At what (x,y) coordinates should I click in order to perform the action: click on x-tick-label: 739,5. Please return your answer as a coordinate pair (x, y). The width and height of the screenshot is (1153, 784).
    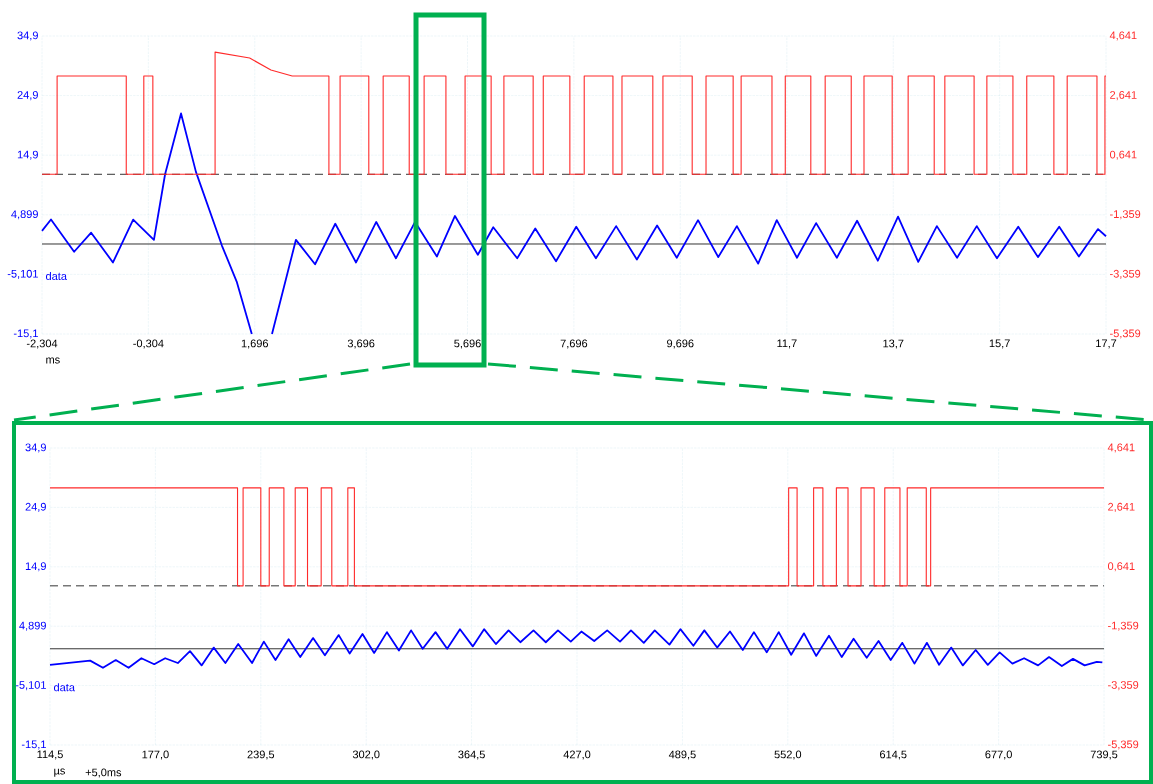
    Looking at the image, I should click on (1104, 755).